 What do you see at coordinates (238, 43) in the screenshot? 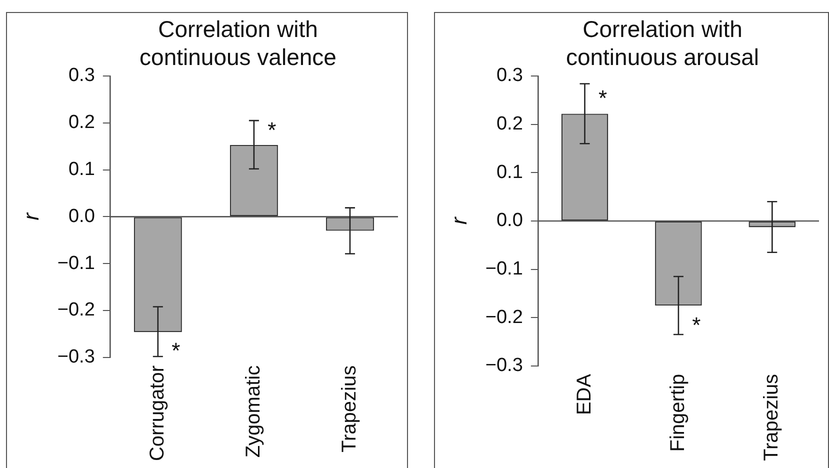
I see `chart-title: Correlation with continuous valence` at bounding box center [238, 43].